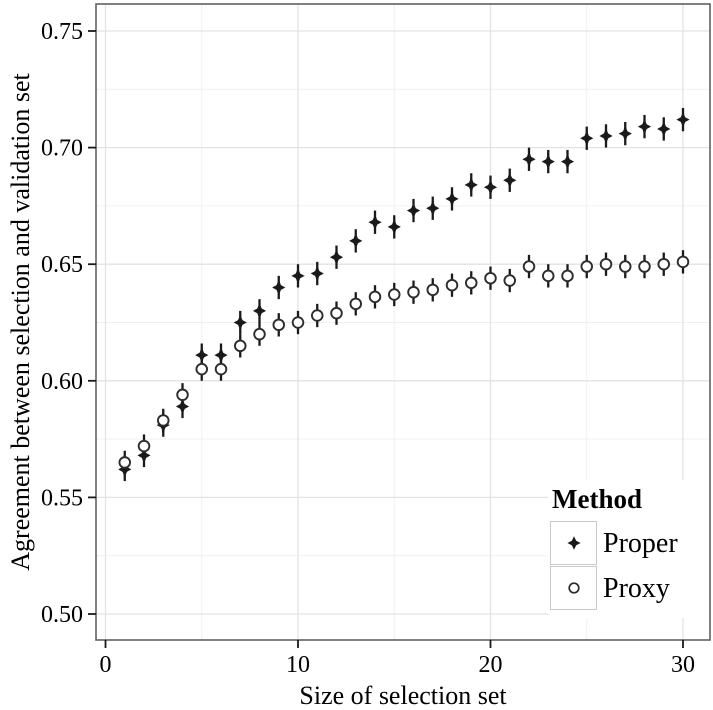  I want to click on x-axis-title: Size of selection set, so click(403, 695).